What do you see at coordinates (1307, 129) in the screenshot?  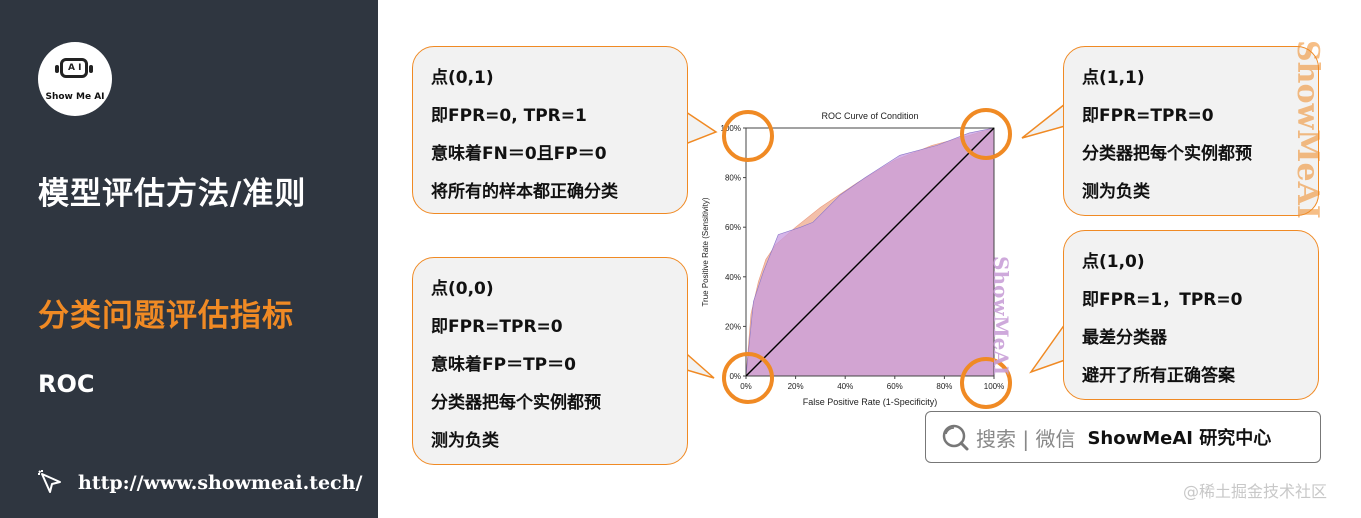 I see `corner-watermark: ShowMeAI` at bounding box center [1307, 129].